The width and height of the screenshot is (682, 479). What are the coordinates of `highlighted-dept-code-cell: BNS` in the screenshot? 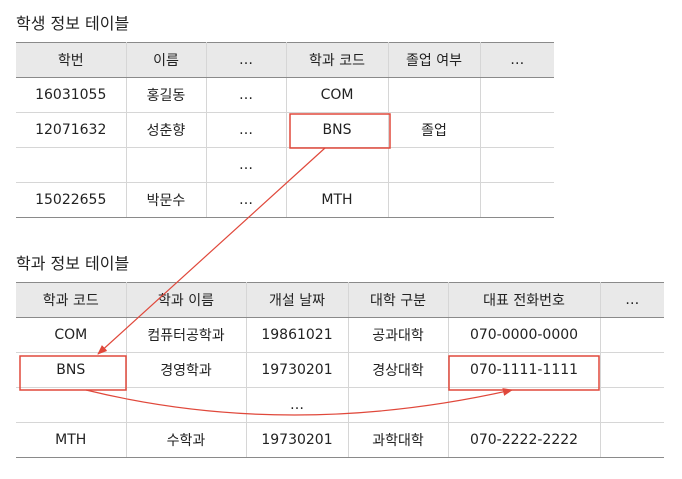 It's located at (337, 130).